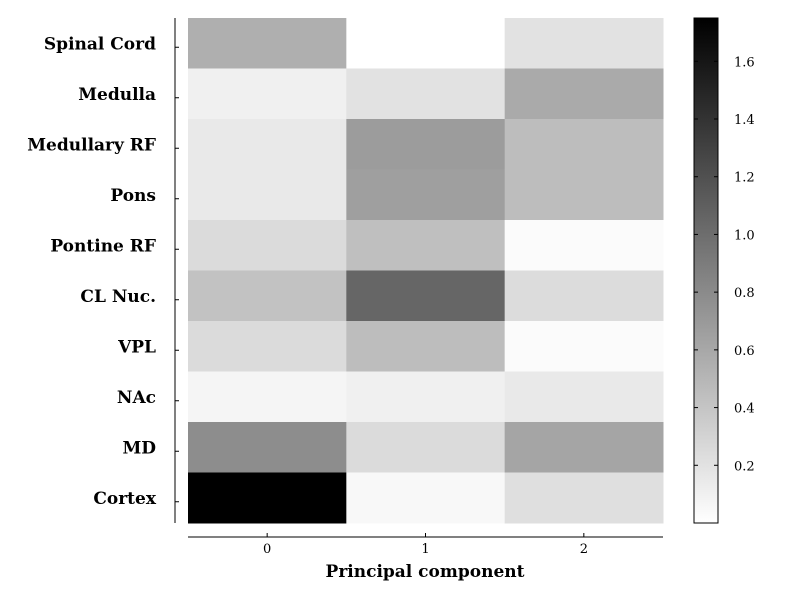 This screenshot has height=600, width=800. Describe the element at coordinates (744, 409) in the screenshot. I see `colorbar-tick-label: 0.4` at that location.